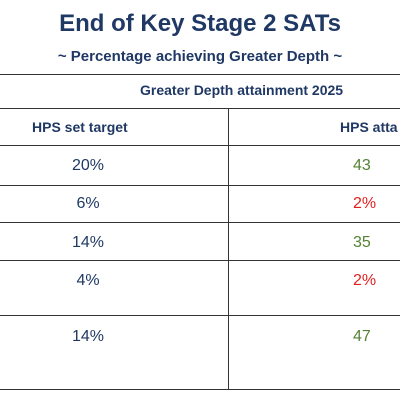 The image size is (400, 400). What do you see at coordinates (200, 74) in the screenshot?
I see `table-top-border` at bounding box center [200, 74].